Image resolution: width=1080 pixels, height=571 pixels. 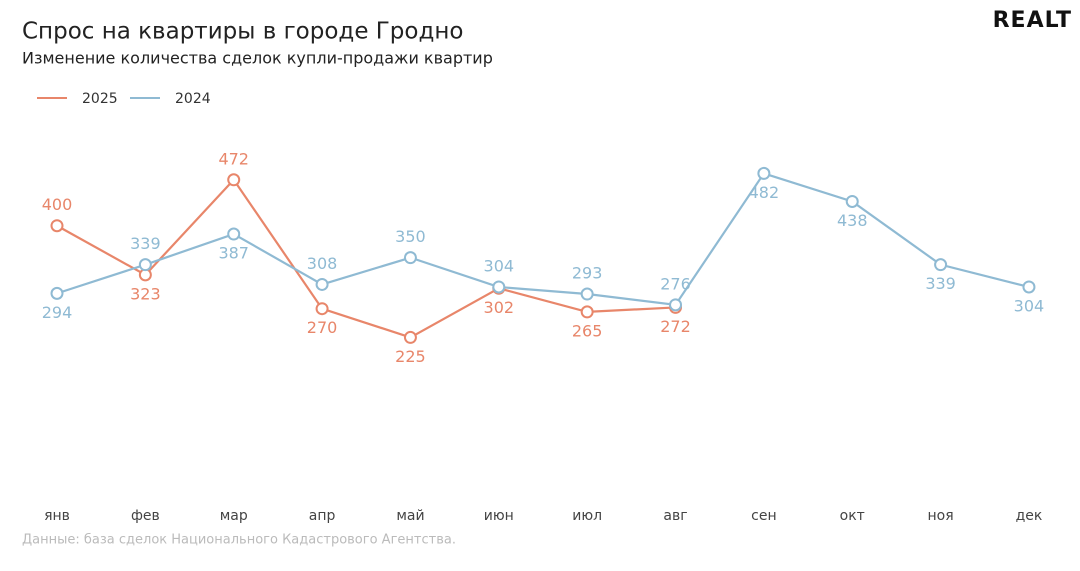 What do you see at coordinates (193, 99) in the screenshot?
I see `legend-label: 2024` at bounding box center [193, 99].